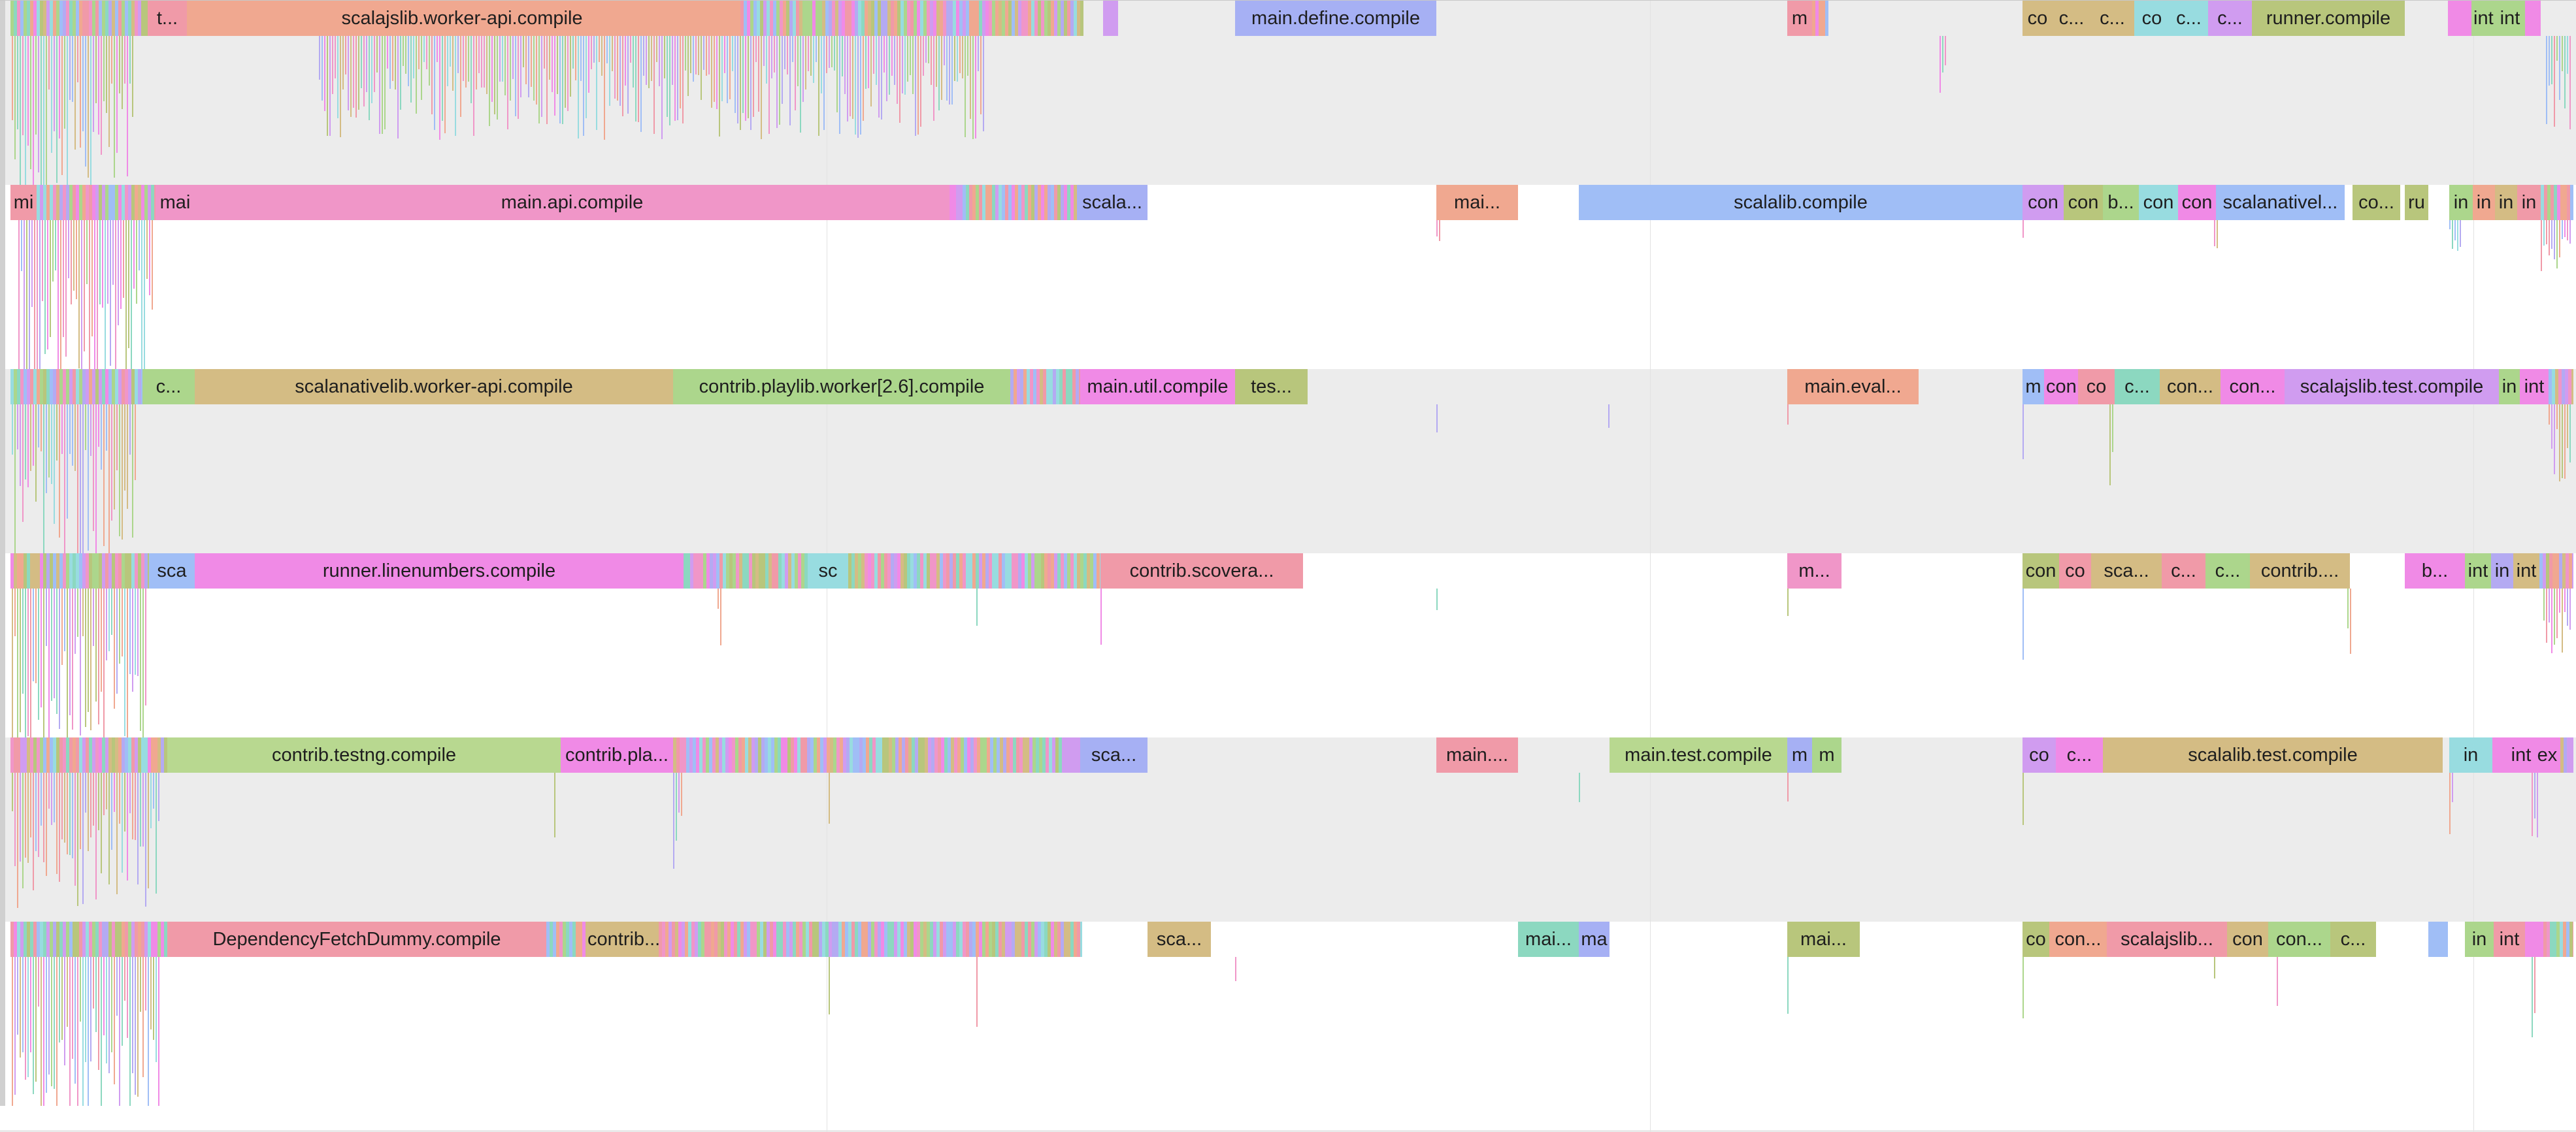 The height and width of the screenshot is (1132, 2576). Describe the element at coordinates (172, 571) in the screenshot. I see `task-span: sca` at that location.